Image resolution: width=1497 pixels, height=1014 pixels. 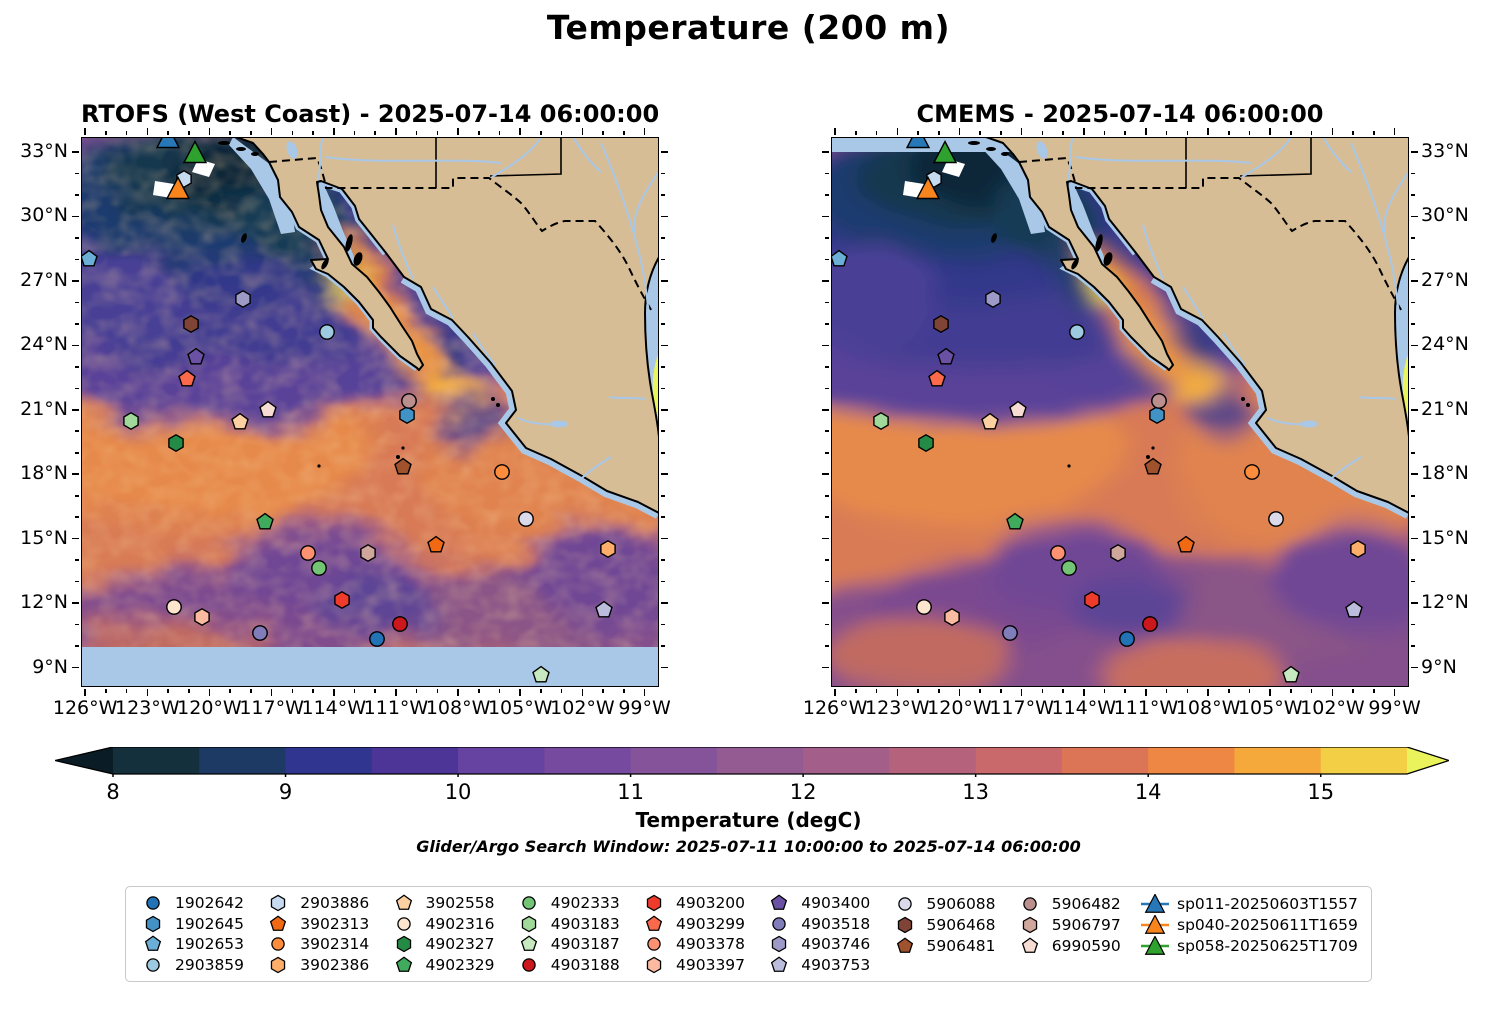 I want to click on legend-item-3902313: 3902313, so click(x=316, y=924).